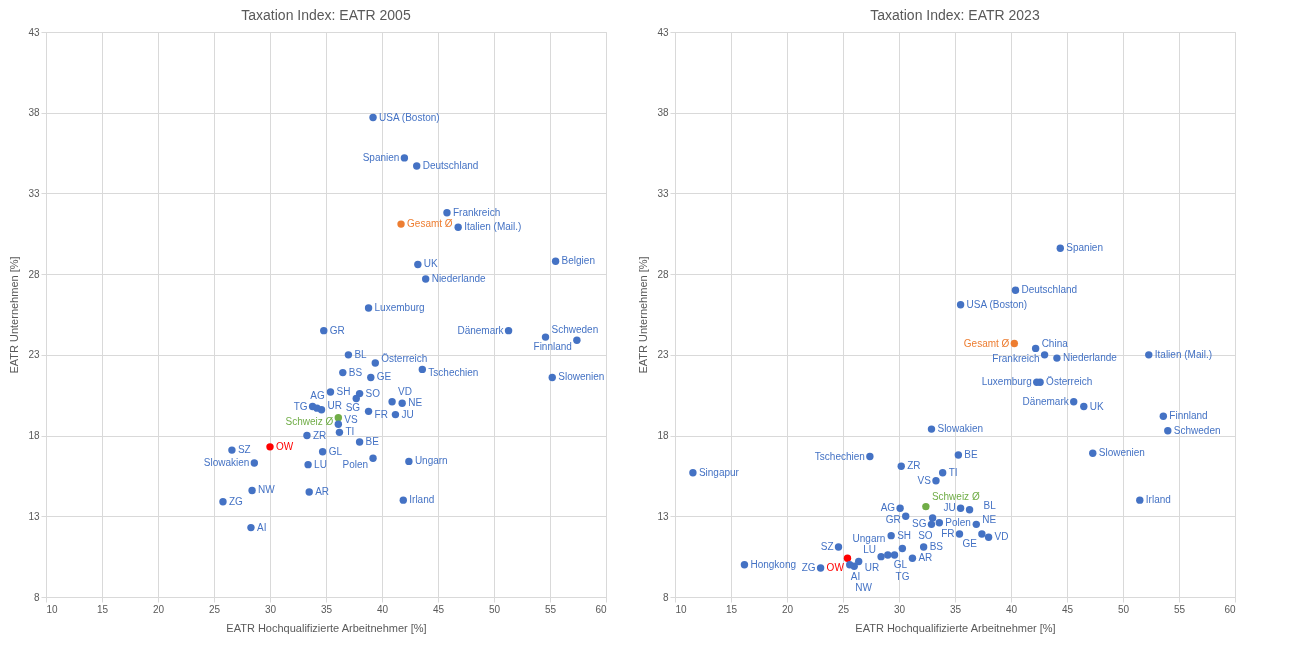 The height and width of the screenshot is (652, 1293). What do you see at coordinates (1230, 609) in the screenshot?
I see `x-tick-label: 60` at bounding box center [1230, 609].